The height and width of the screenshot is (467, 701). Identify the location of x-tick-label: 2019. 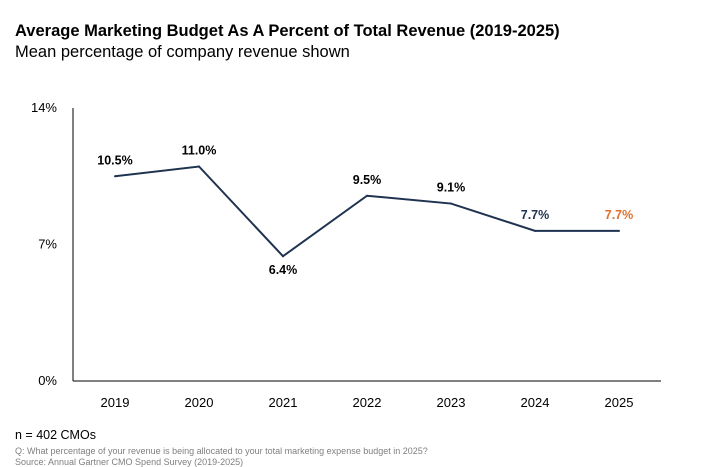
(115, 402).